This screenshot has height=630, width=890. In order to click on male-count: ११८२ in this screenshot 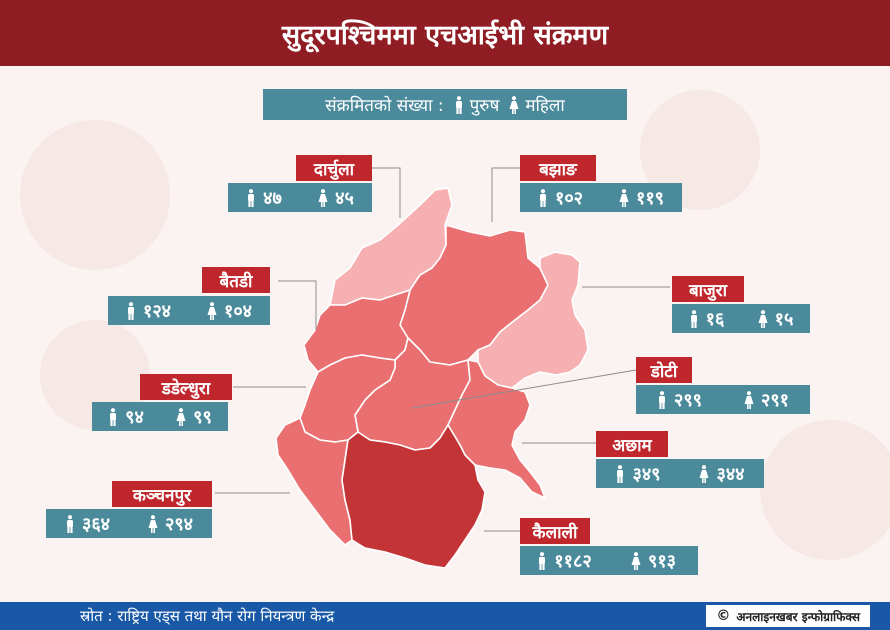, I will do `click(573, 561)`.